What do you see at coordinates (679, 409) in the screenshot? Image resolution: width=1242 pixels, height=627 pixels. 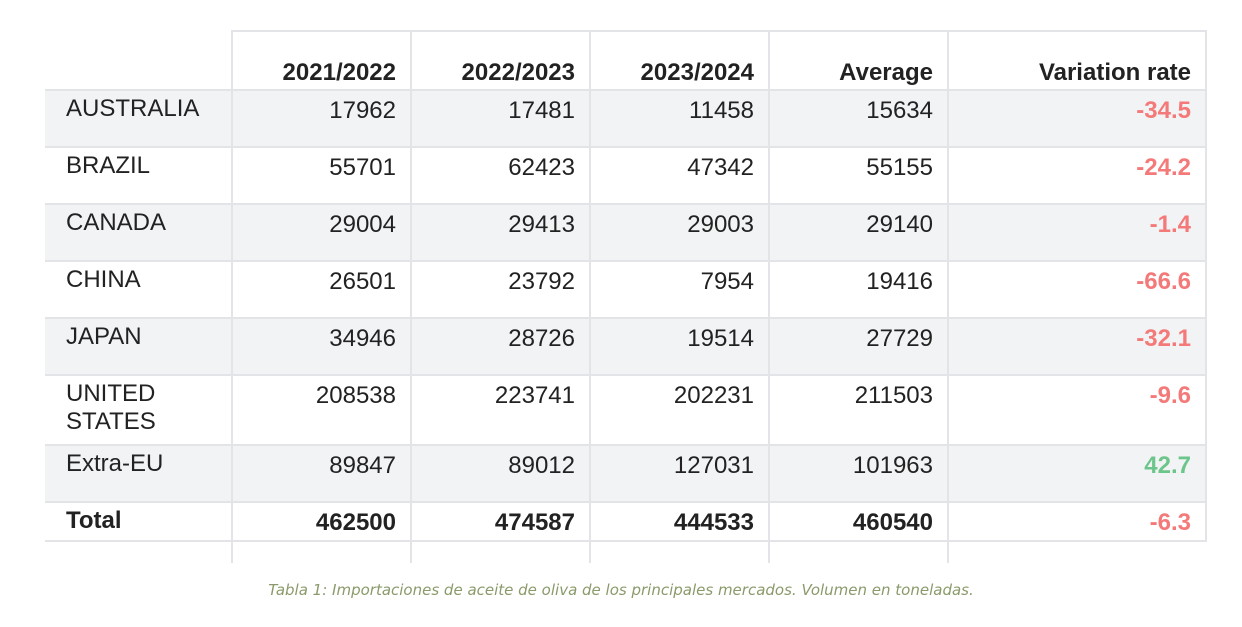 I see `value-cell: 202231` at bounding box center [679, 409].